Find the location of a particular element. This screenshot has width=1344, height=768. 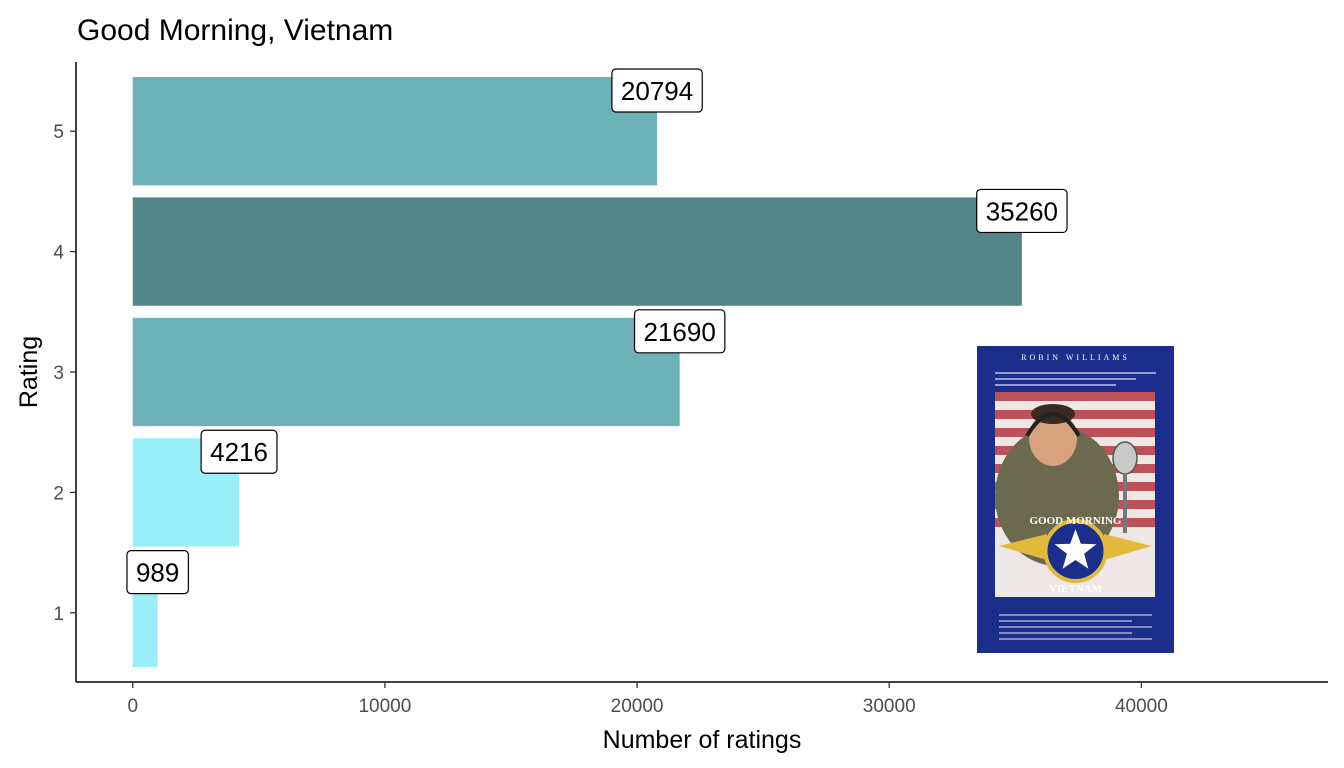

y-tick-label: 4 is located at coordinates (58, 253).